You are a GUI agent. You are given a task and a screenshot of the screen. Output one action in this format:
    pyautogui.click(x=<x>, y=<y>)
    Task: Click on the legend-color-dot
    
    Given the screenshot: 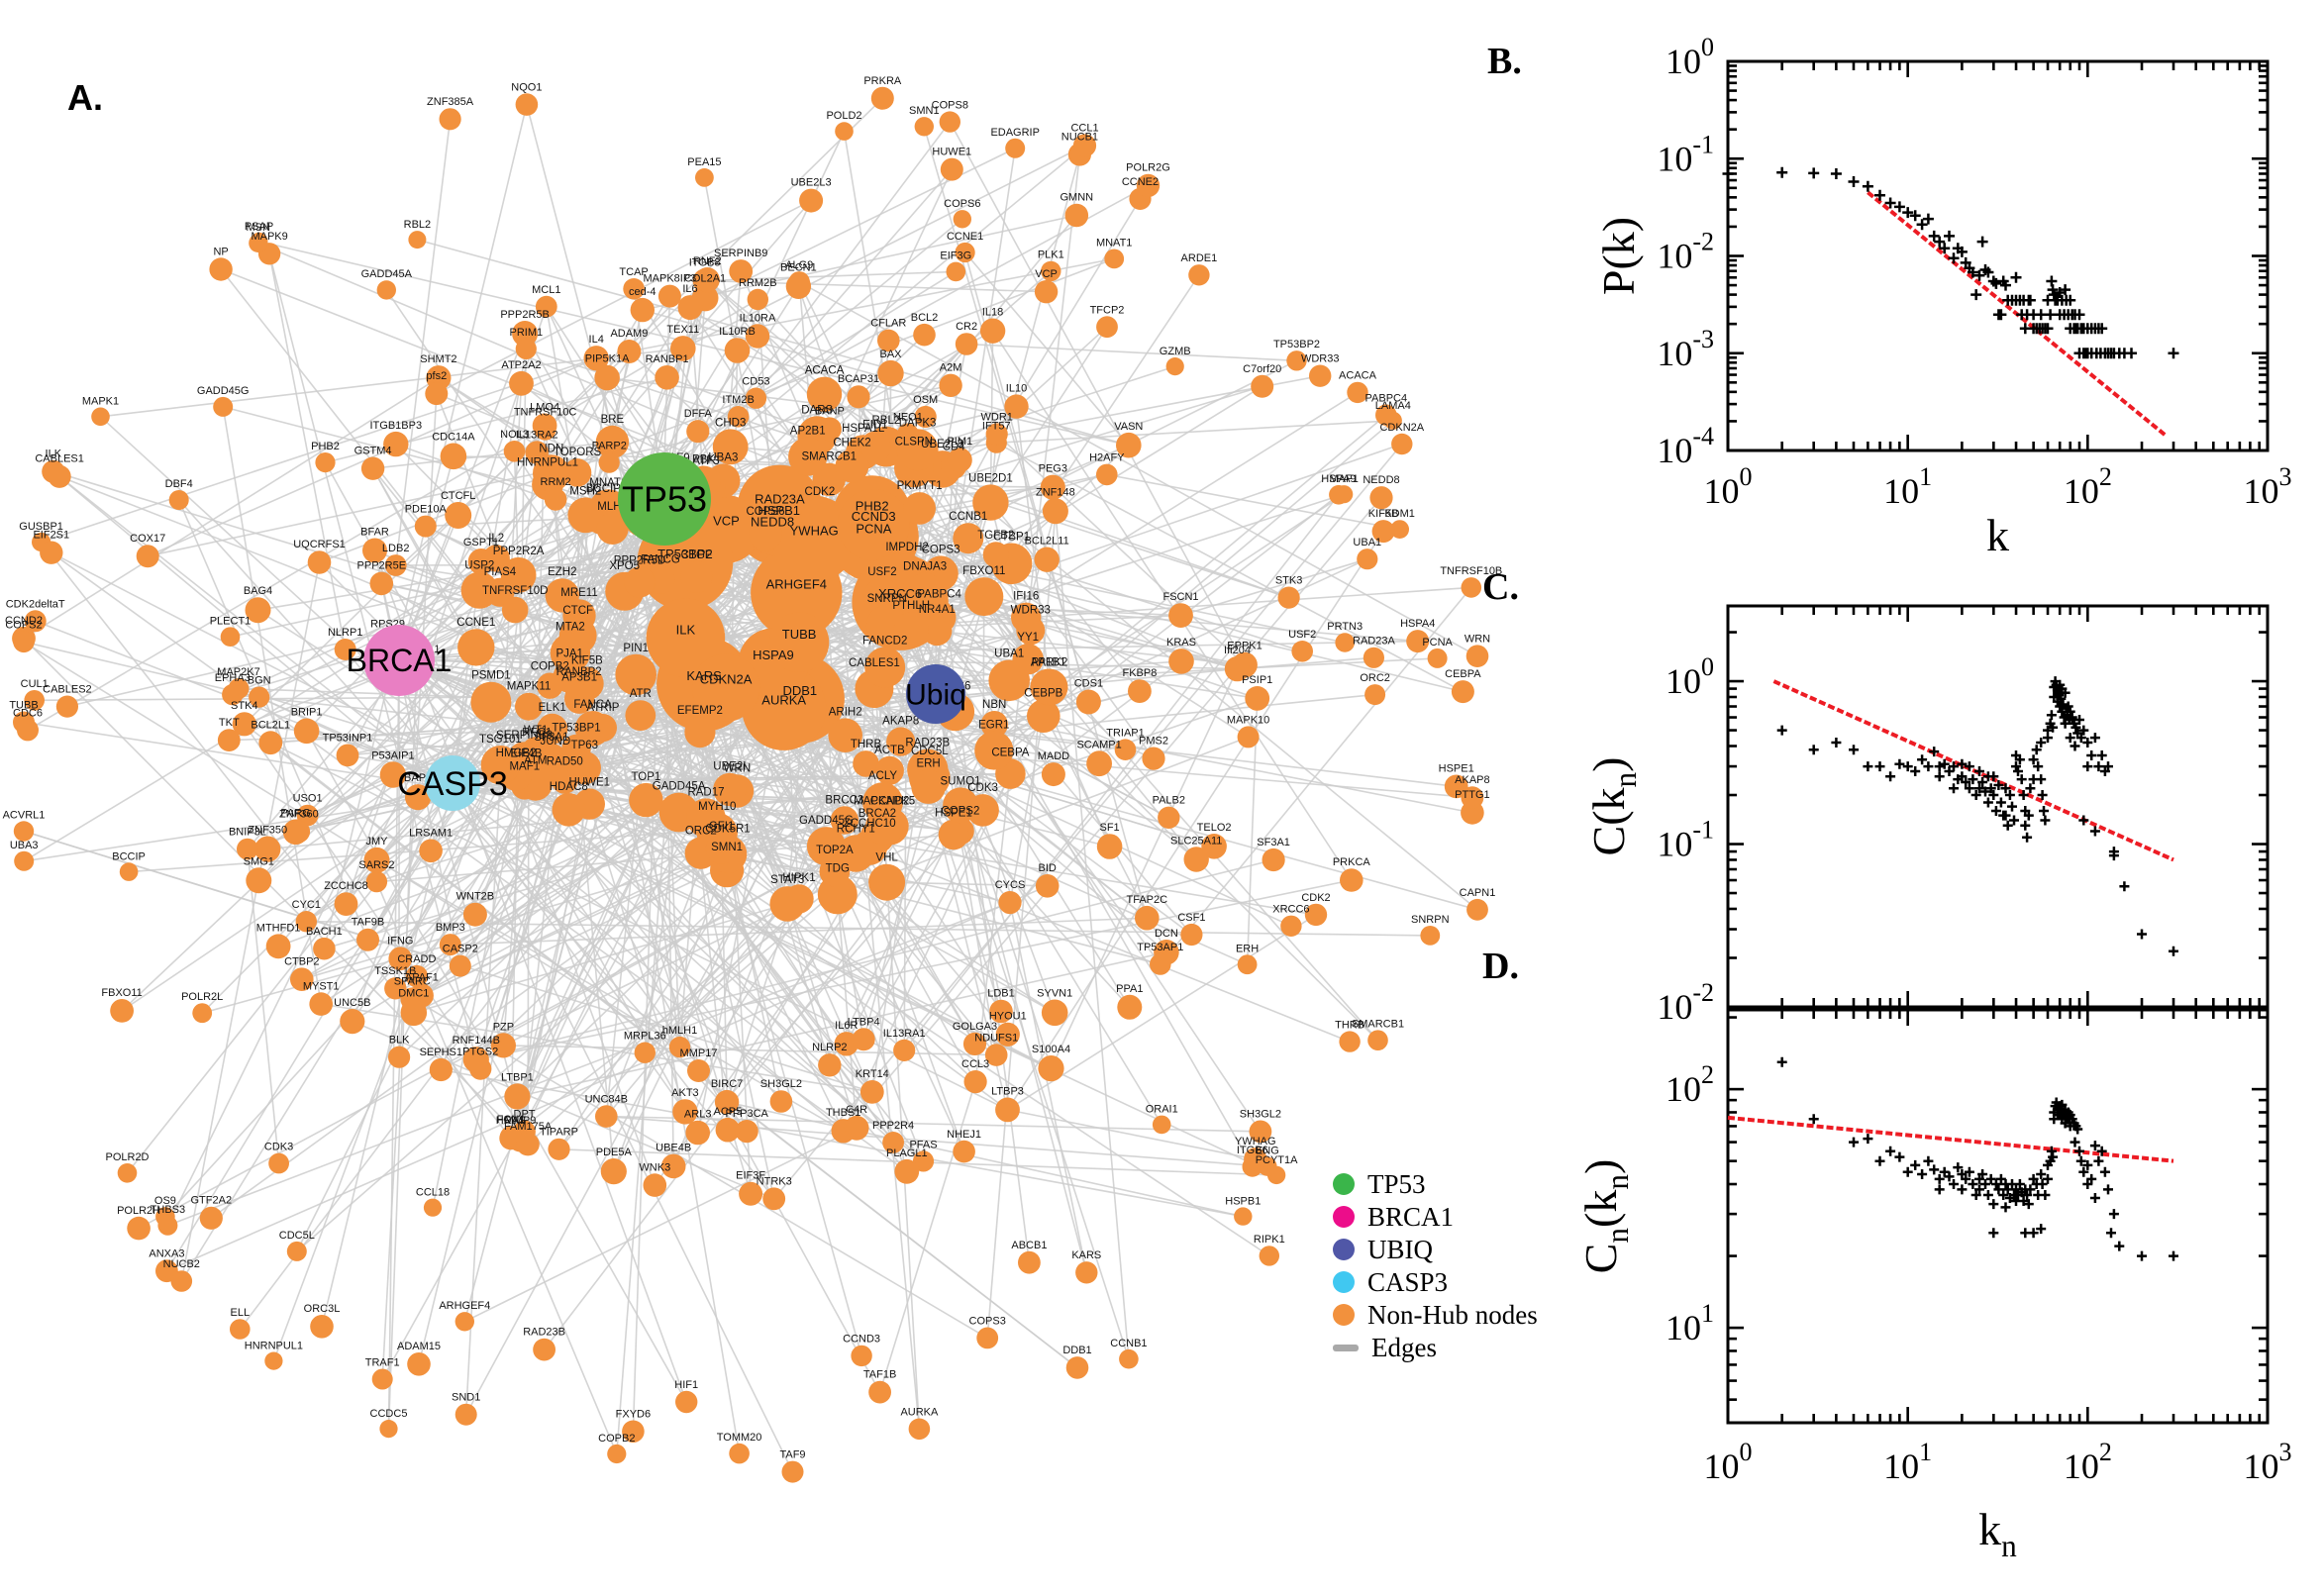 What is the action you would take?
    pyautogui.click(x=1344, y=1217)
    